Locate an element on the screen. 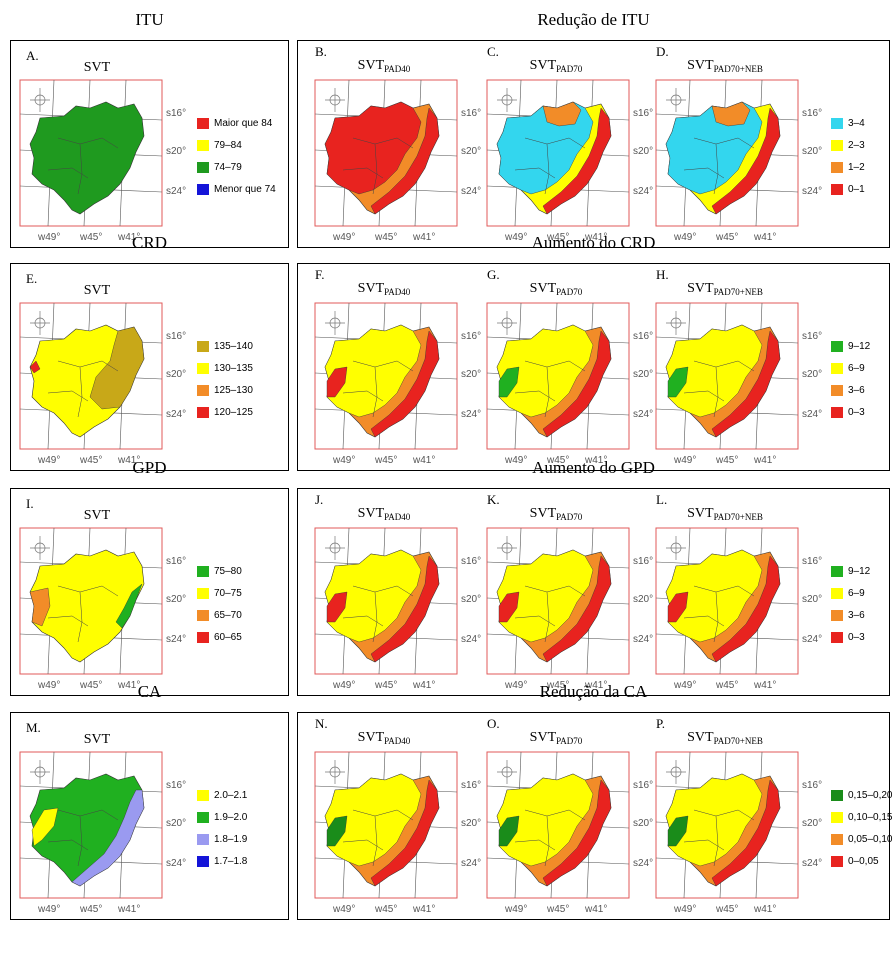 The width and height of the screenshot is (893, 970). panel-name: SVTPAD70 is located at coordinates (556, 514).